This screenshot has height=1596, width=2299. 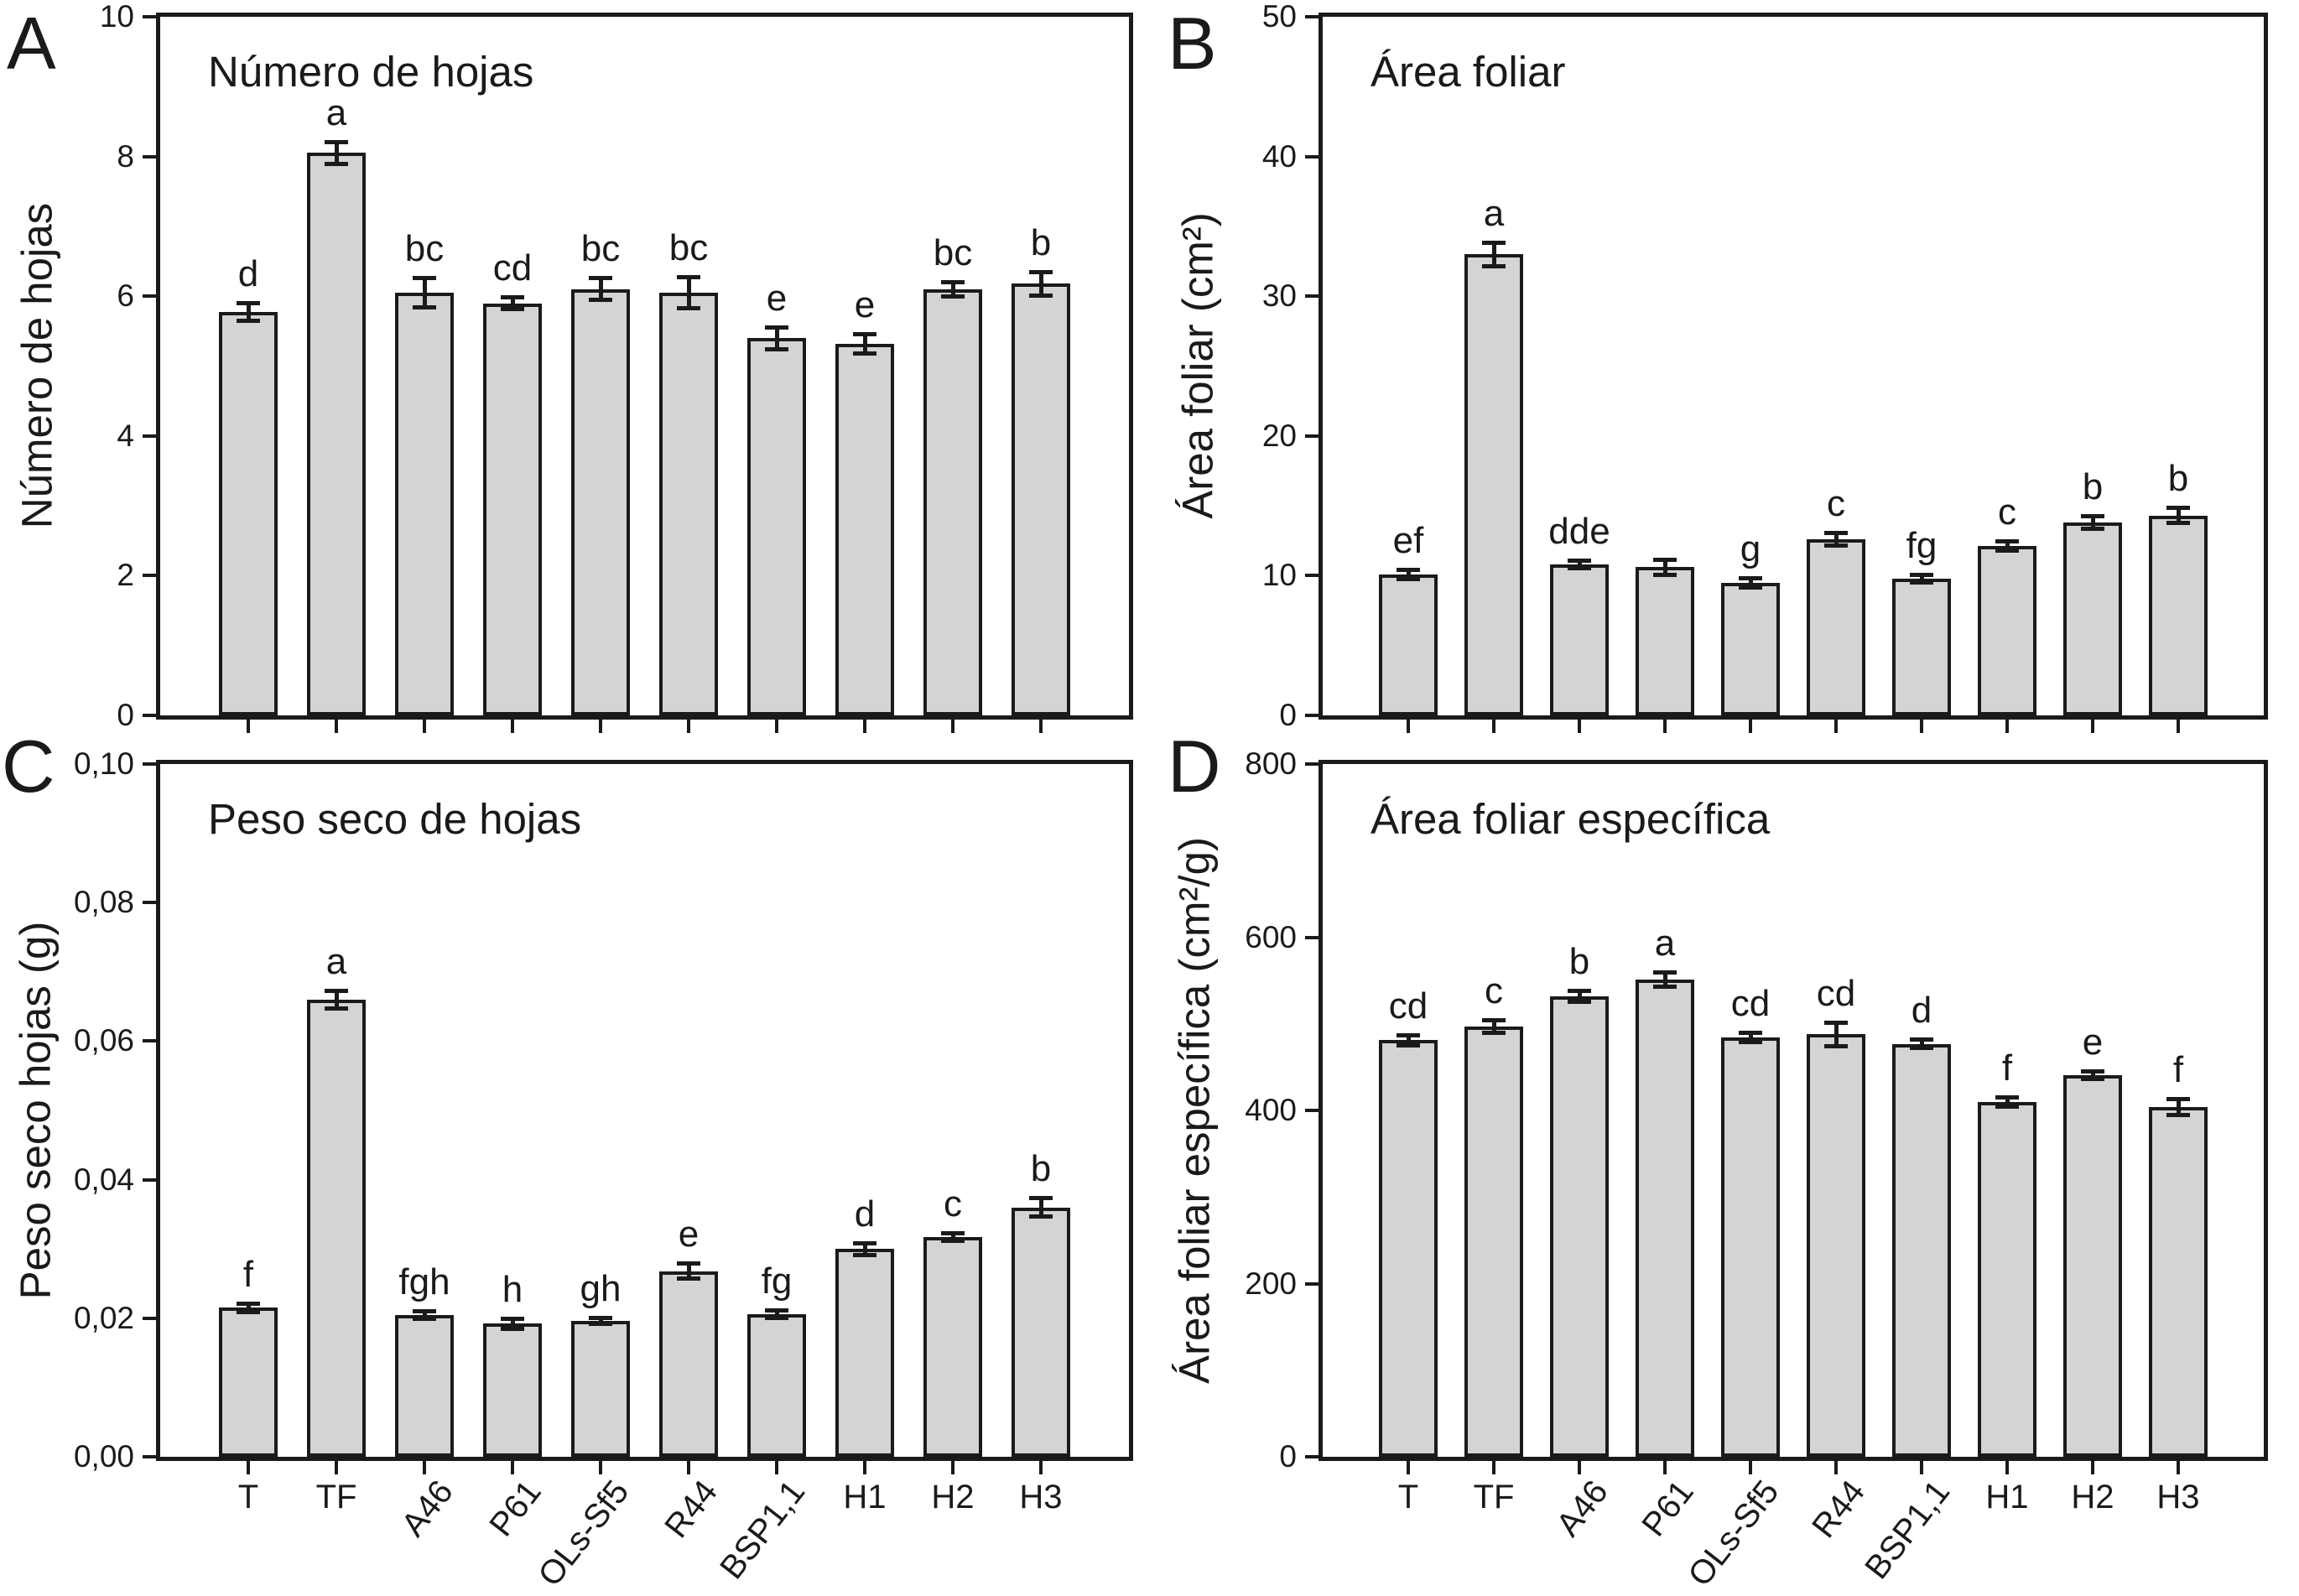 What do you see at coordinates (1579, 639) in the screenshot?
I see `bar-A46` at bounding box center [1579, 639].